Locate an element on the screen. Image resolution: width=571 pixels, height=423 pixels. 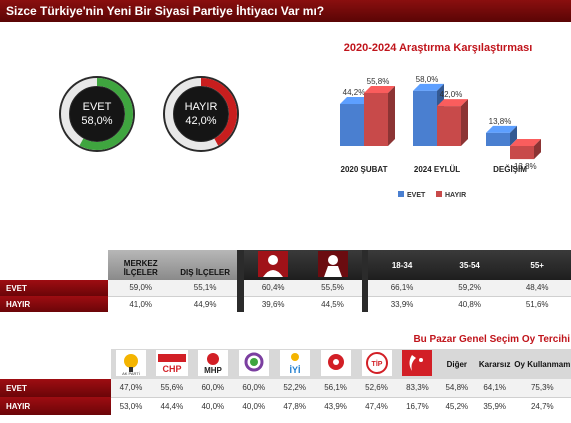
yeniden-refah-logo-icon is located at coordinates (417, 364).